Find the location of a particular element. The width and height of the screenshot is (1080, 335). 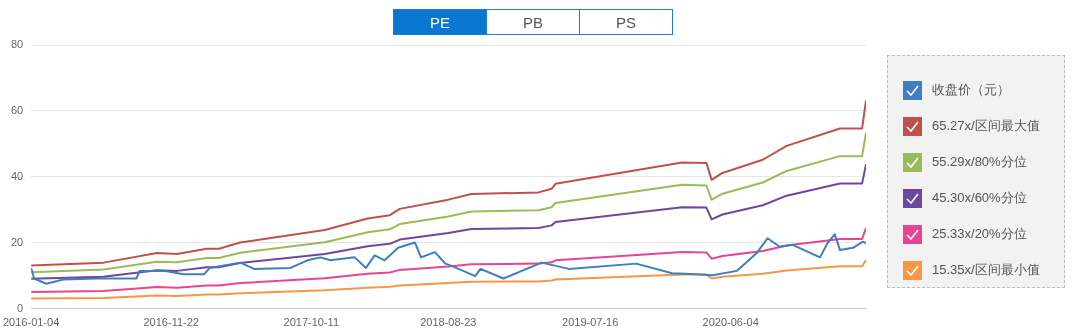

x-tick-label: 2018-08-23 is located at coordinates (448, 322).